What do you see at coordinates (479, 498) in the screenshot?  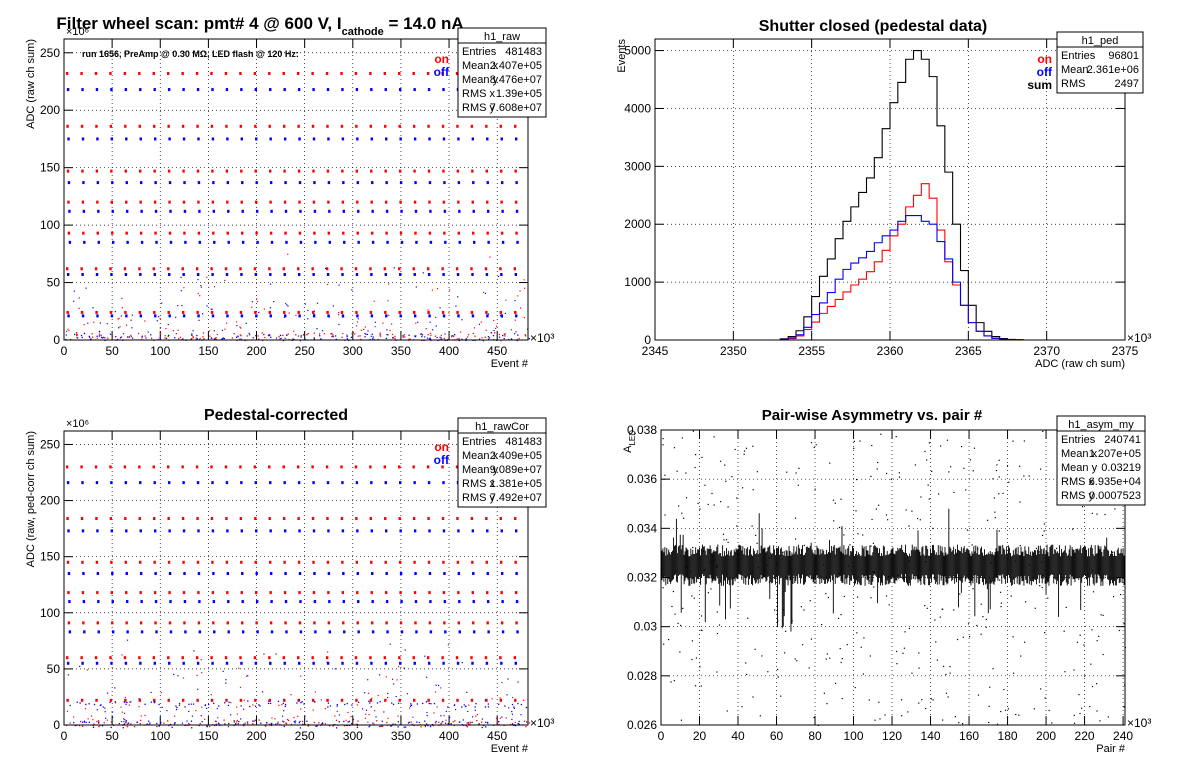 I see `stats-key: RMS y` at bounding box center [479, 498].